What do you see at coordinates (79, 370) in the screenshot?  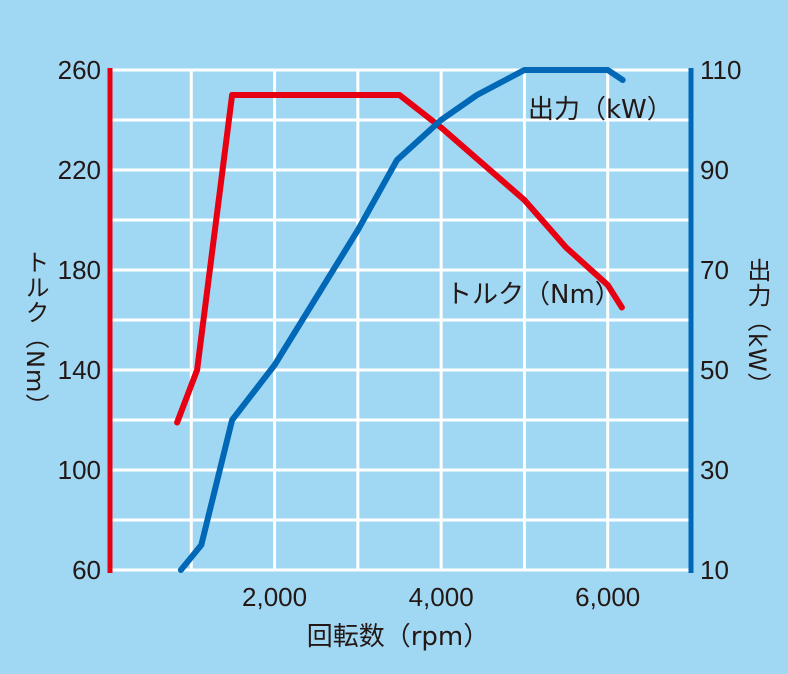 I see `left-tick-label: 140` at bounding box center [79, 370].